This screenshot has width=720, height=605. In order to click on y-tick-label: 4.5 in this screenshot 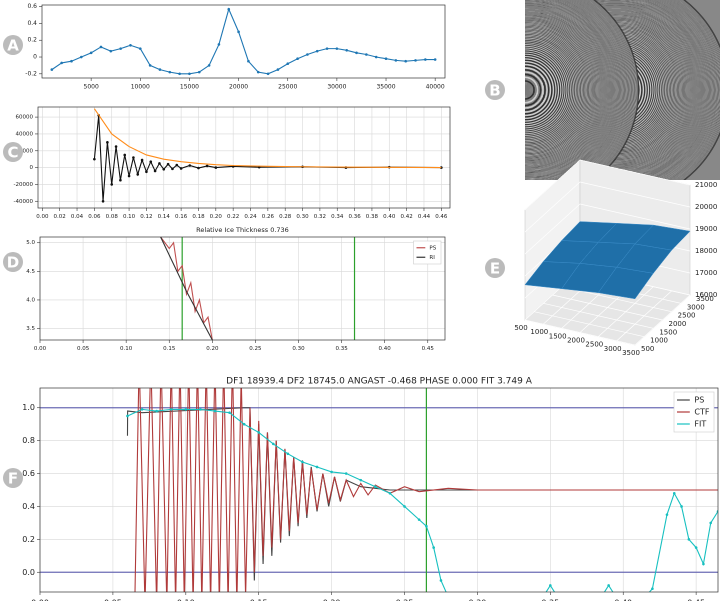, I will do `click(30, 272)`.